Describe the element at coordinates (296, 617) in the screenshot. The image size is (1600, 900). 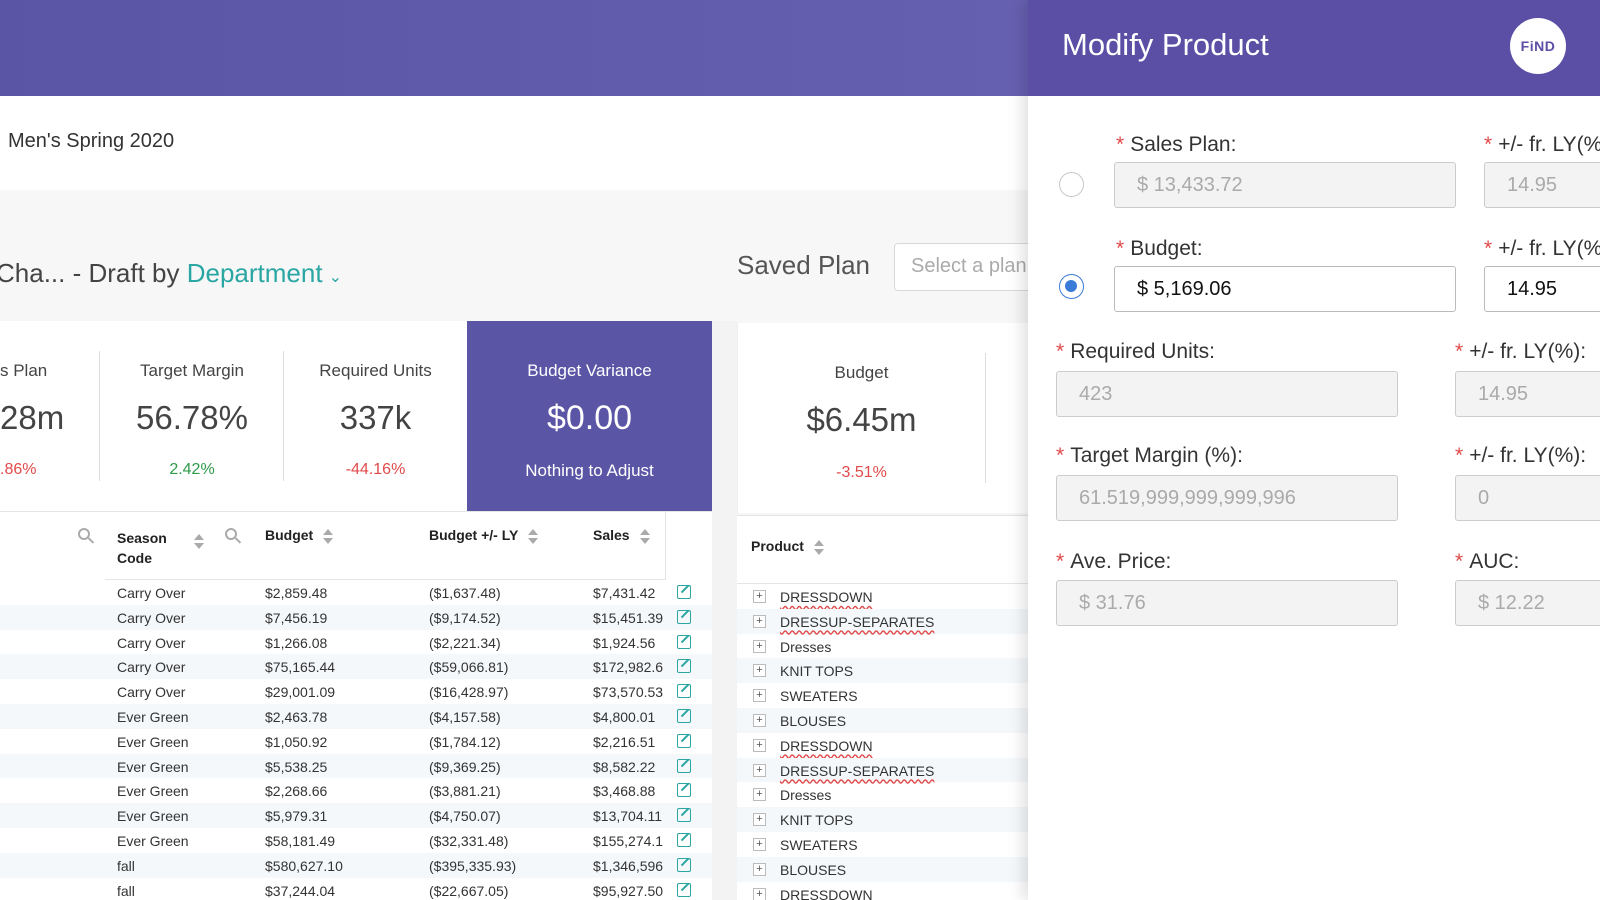
I see `cell-budget: $7,456.19` at that location.